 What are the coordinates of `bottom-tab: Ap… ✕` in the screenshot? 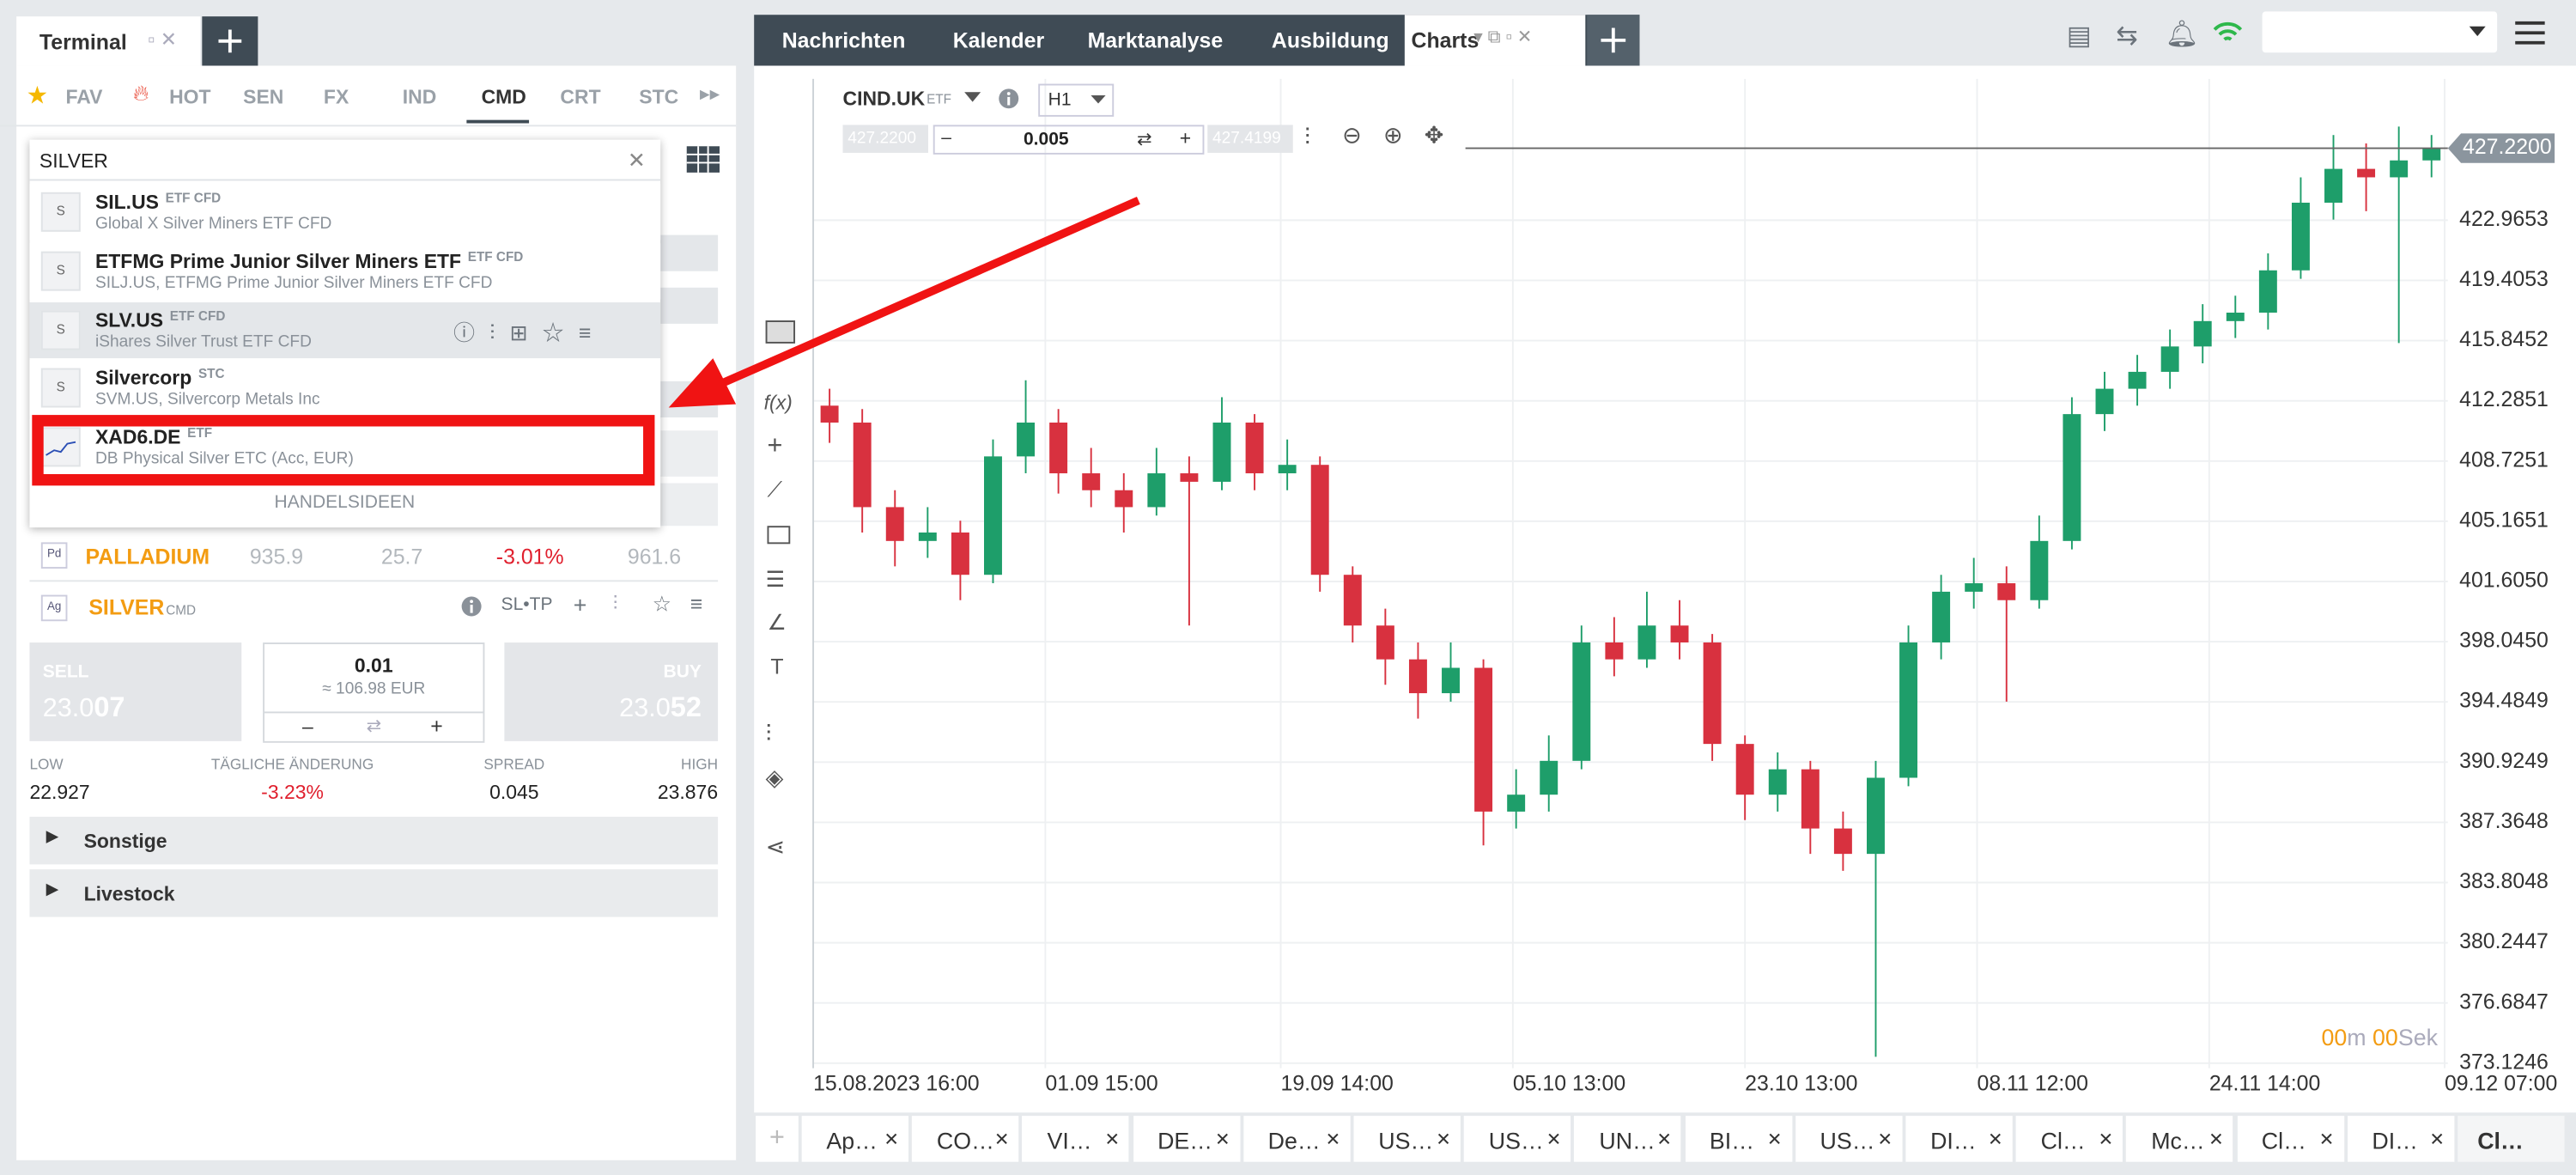 It's located at (855, 1139).